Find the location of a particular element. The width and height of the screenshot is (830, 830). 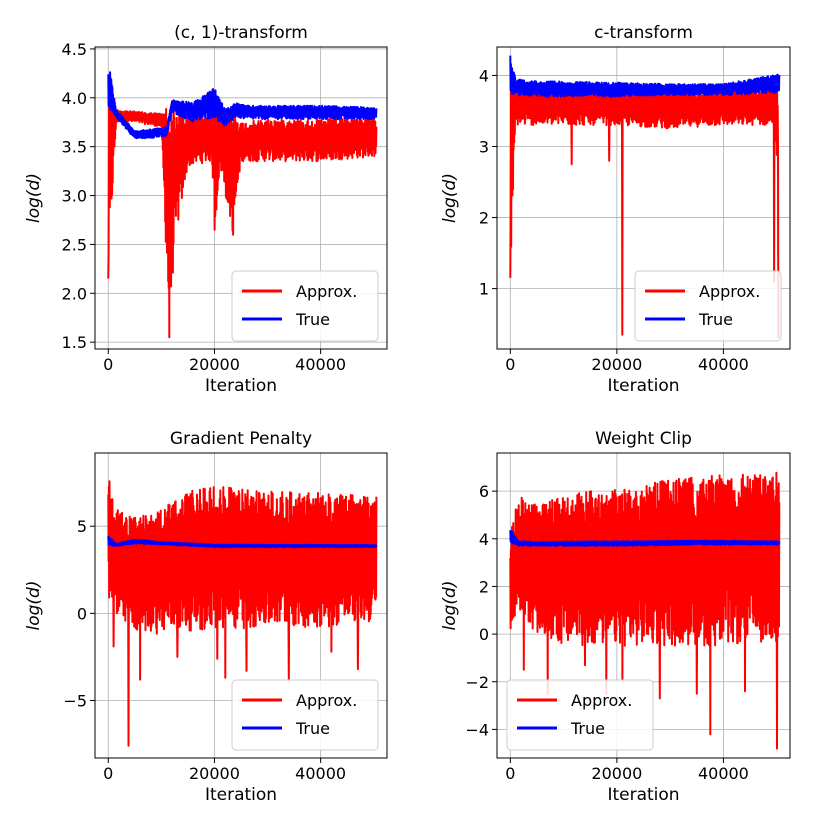

y-tick-label: −5 is located at coordinates (75, 700).